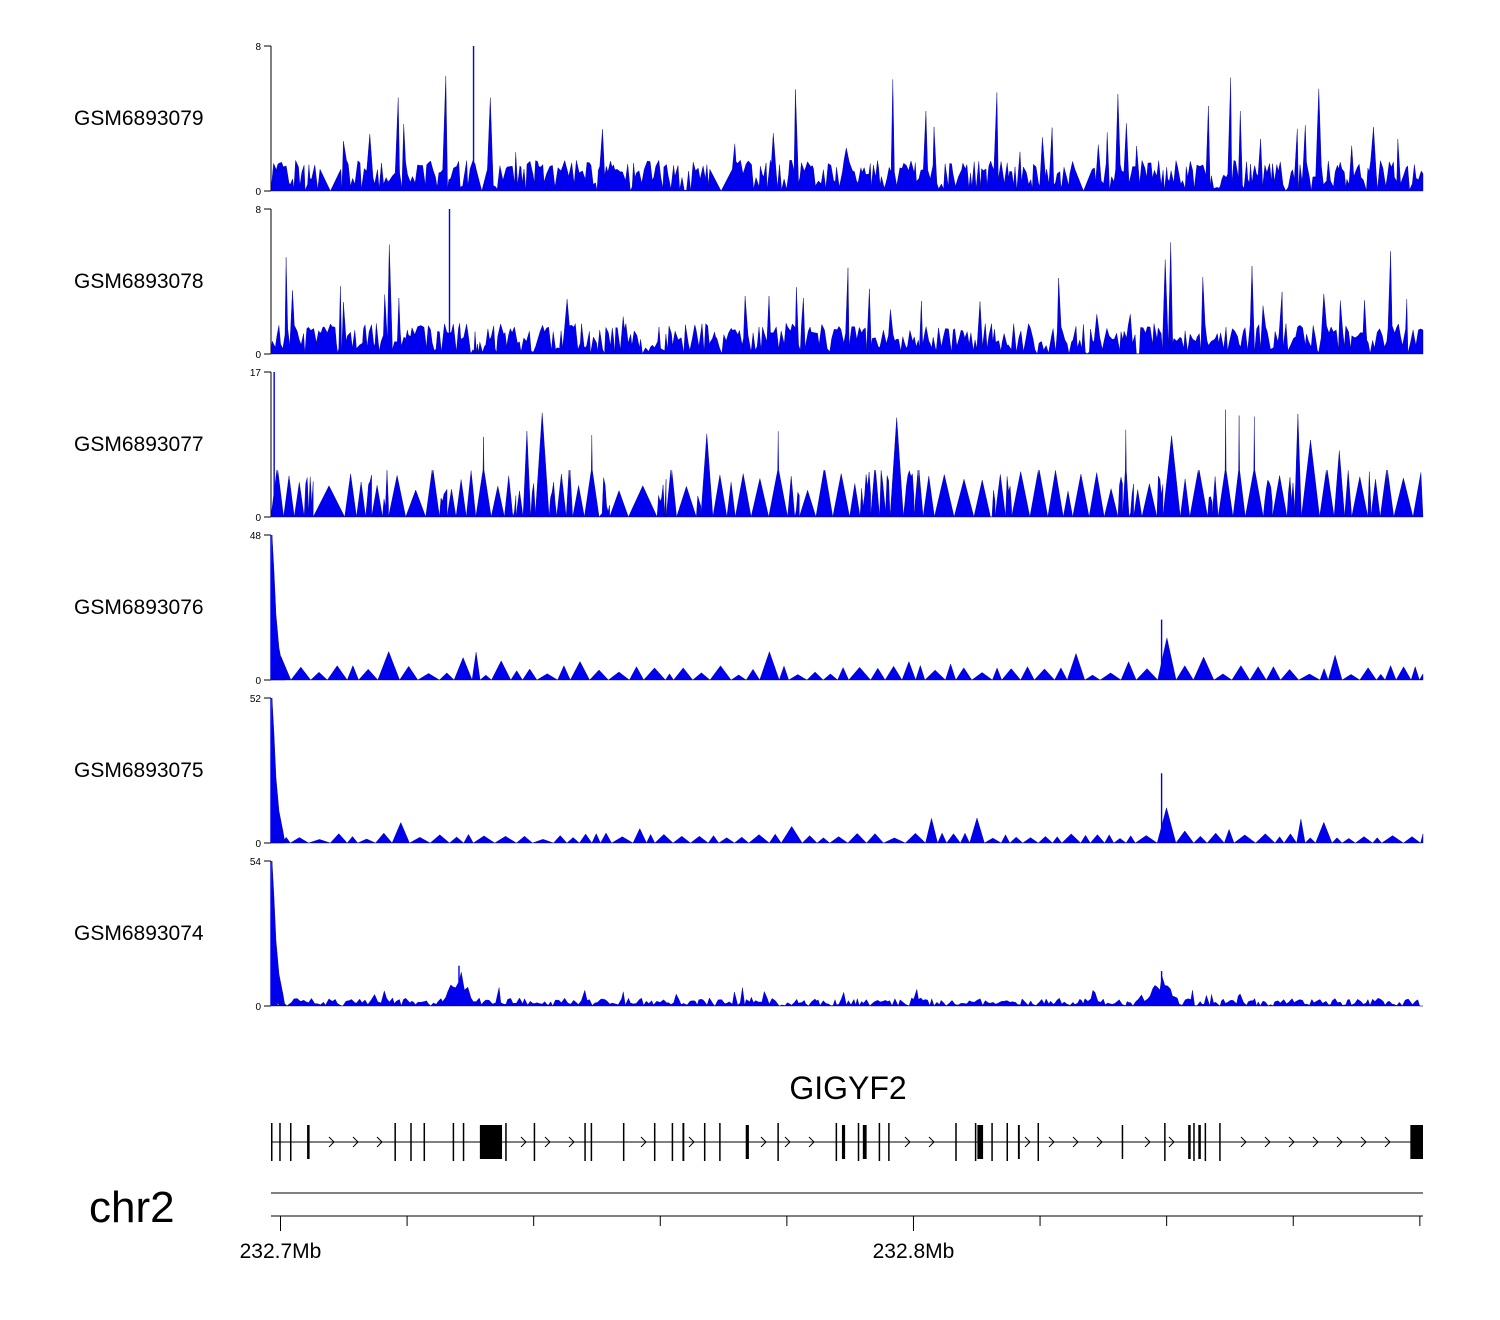 Image resolution: width=1500 pixels, height=1320 pixels. I want to click on track-label: GSM6893075, so click(139, 770).